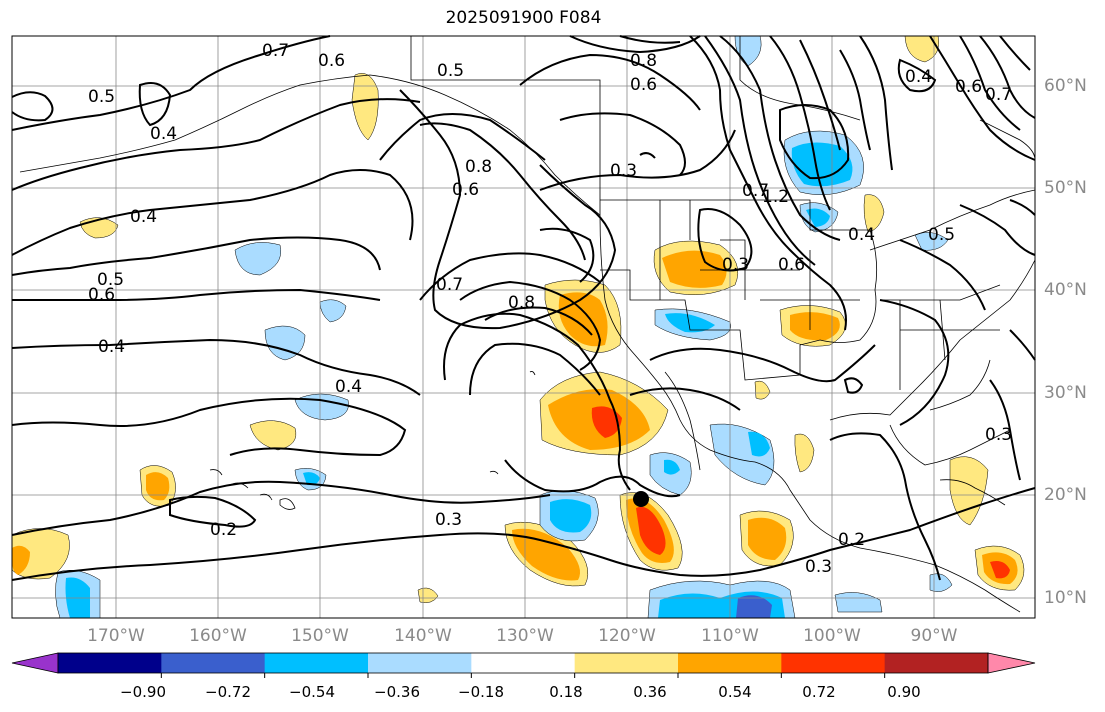  I want to click on lon-label: 140°W, so click(423, 636).